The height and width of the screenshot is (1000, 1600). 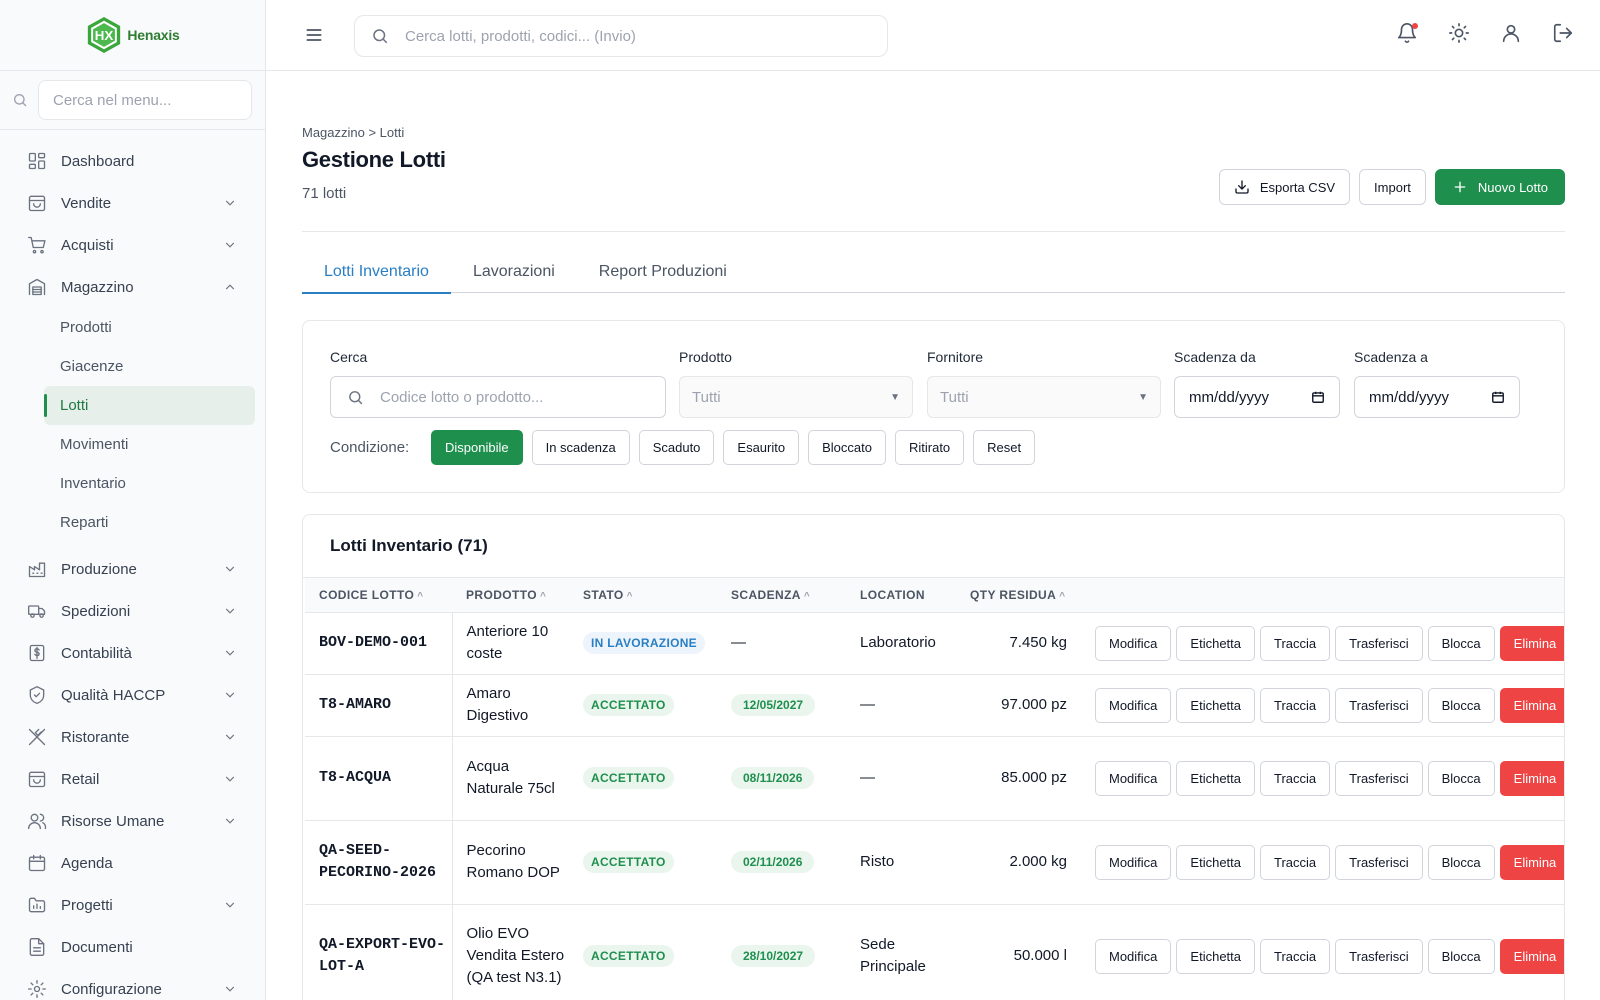 I want to click on sidebar-subitem-reparti: Reparti, so click(x=84, y=522).